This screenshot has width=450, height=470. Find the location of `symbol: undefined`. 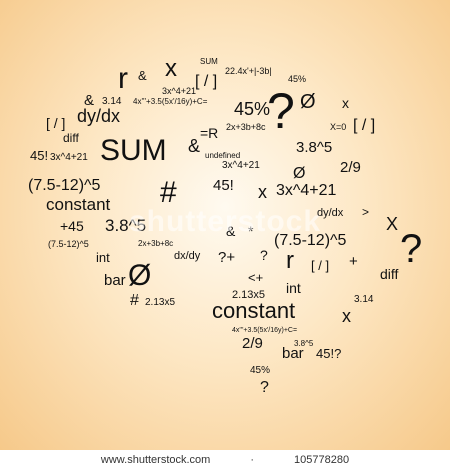

symbol: undefined is located at coordinates (222, 155).